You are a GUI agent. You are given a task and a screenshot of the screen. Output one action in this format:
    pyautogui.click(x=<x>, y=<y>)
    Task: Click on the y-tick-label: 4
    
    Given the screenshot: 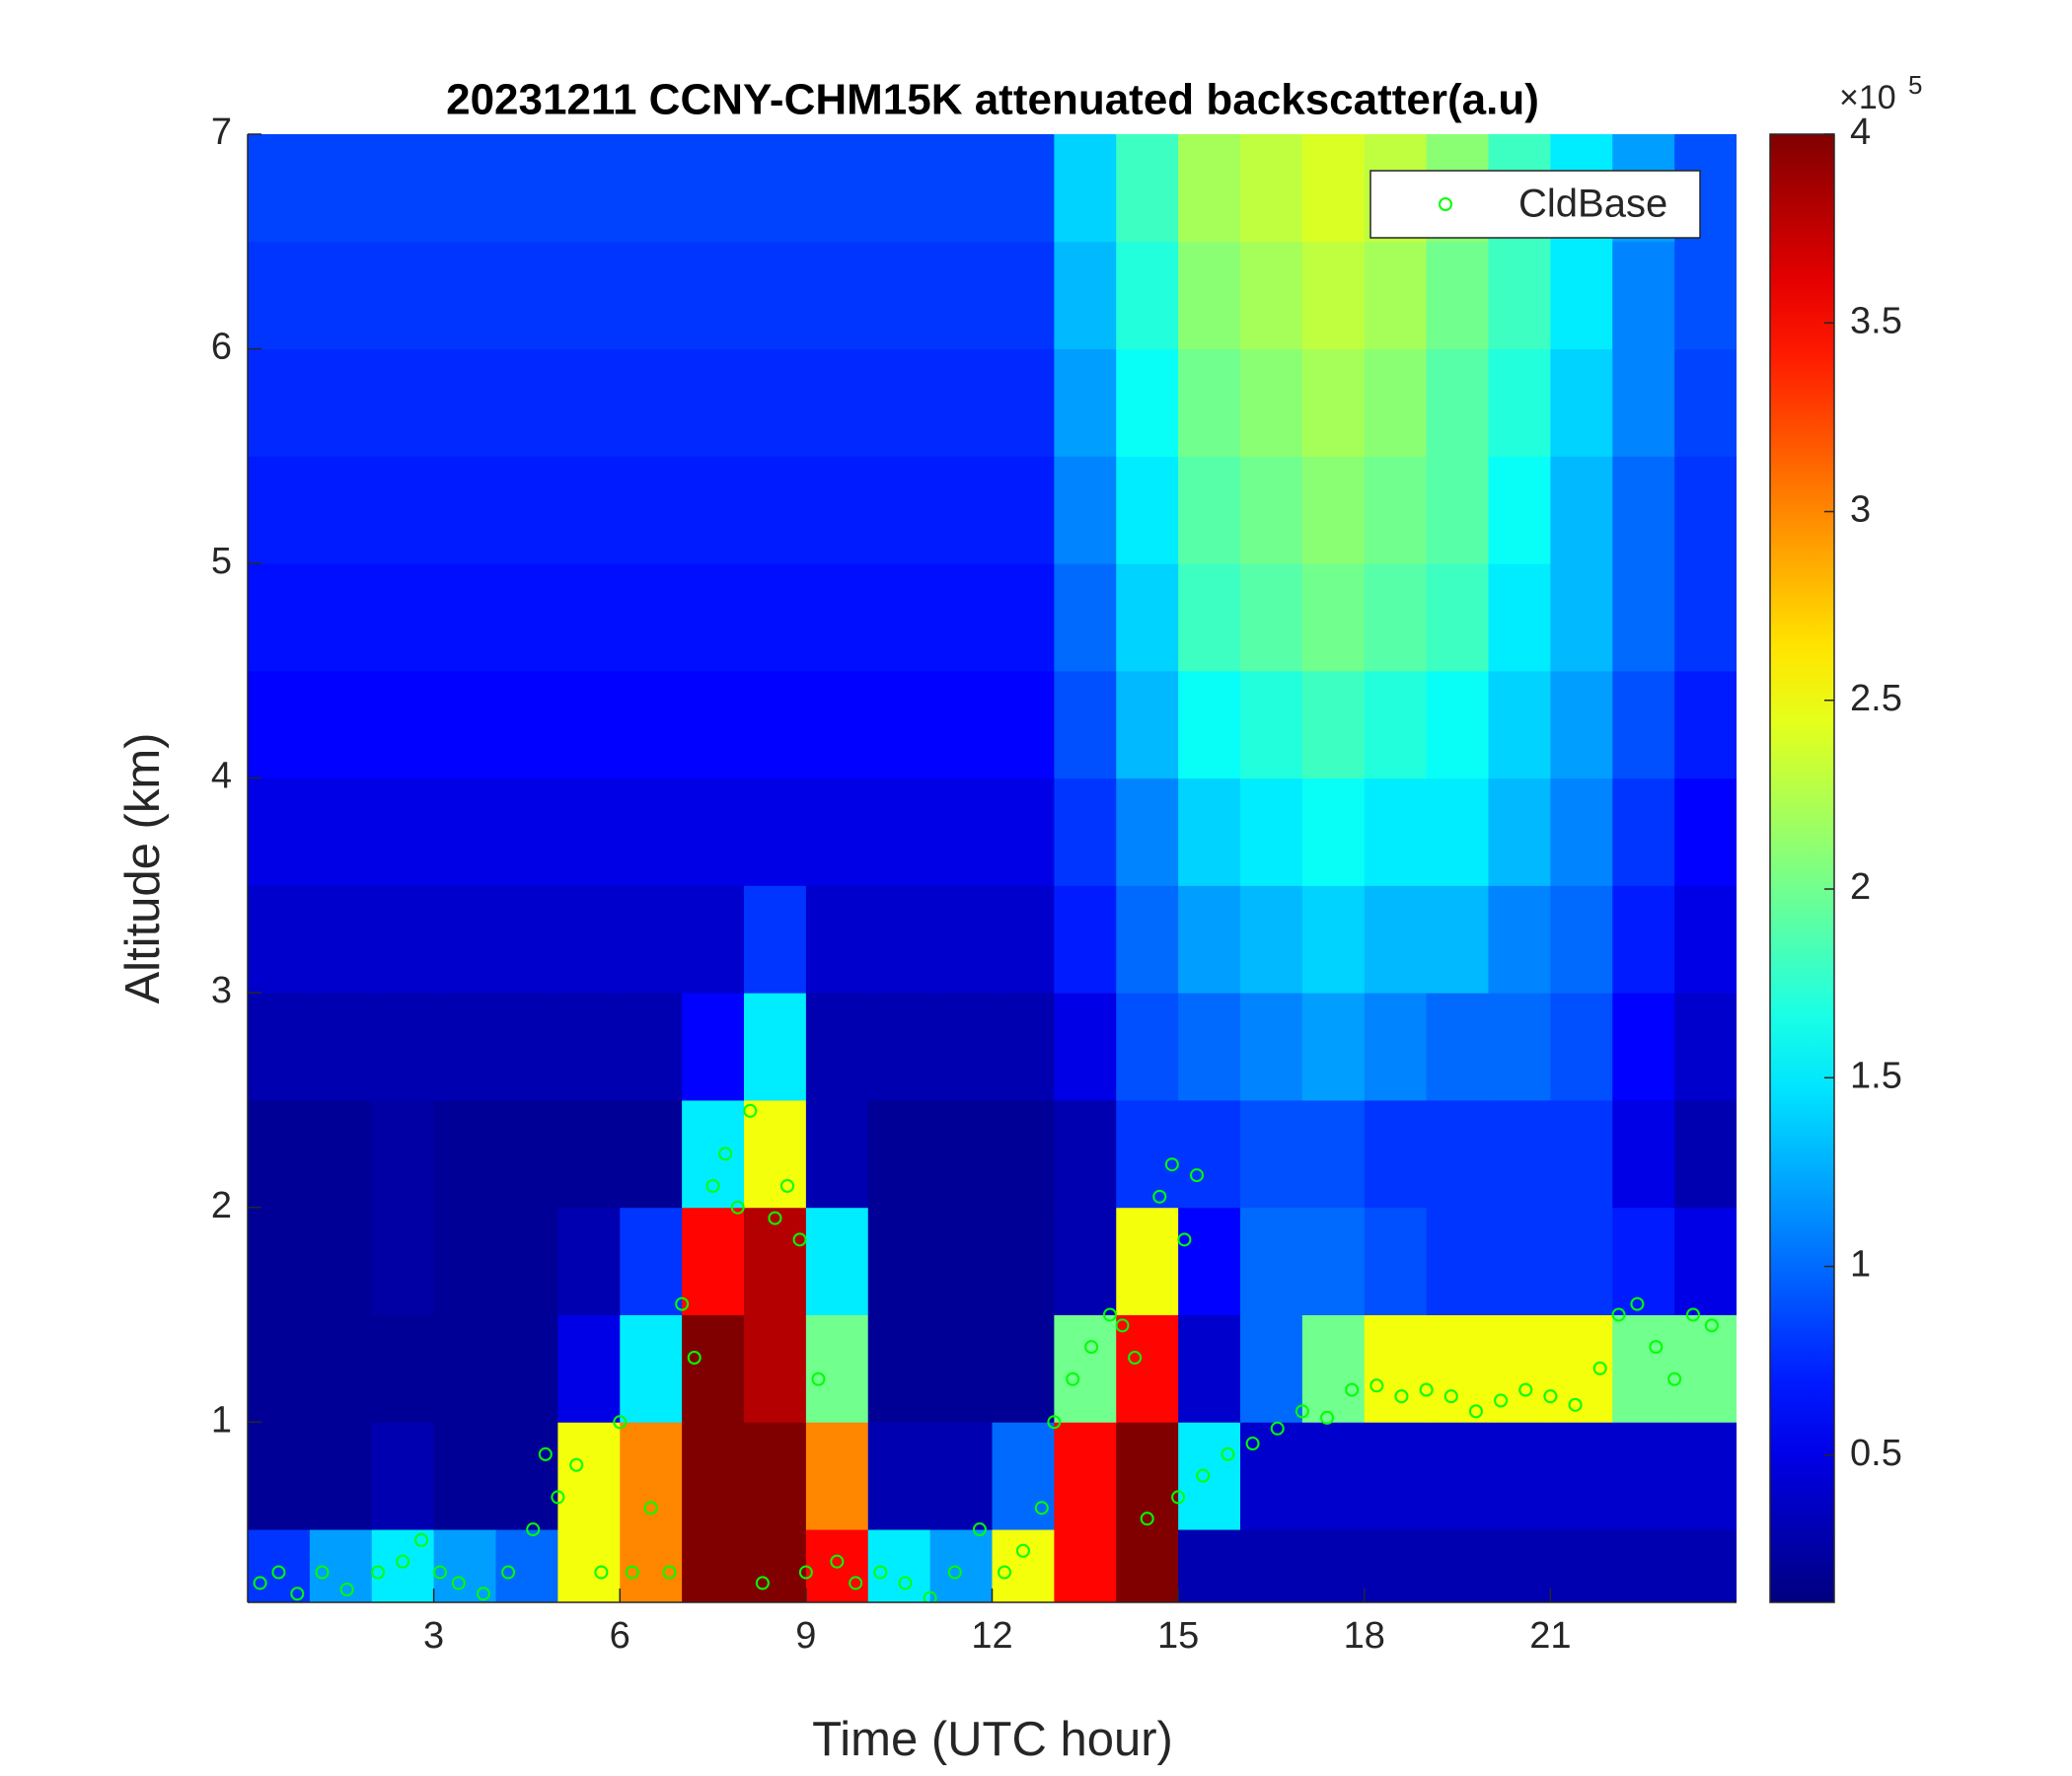 What is the action you would take?
    pyautogui.click(x=222, y=777)
    